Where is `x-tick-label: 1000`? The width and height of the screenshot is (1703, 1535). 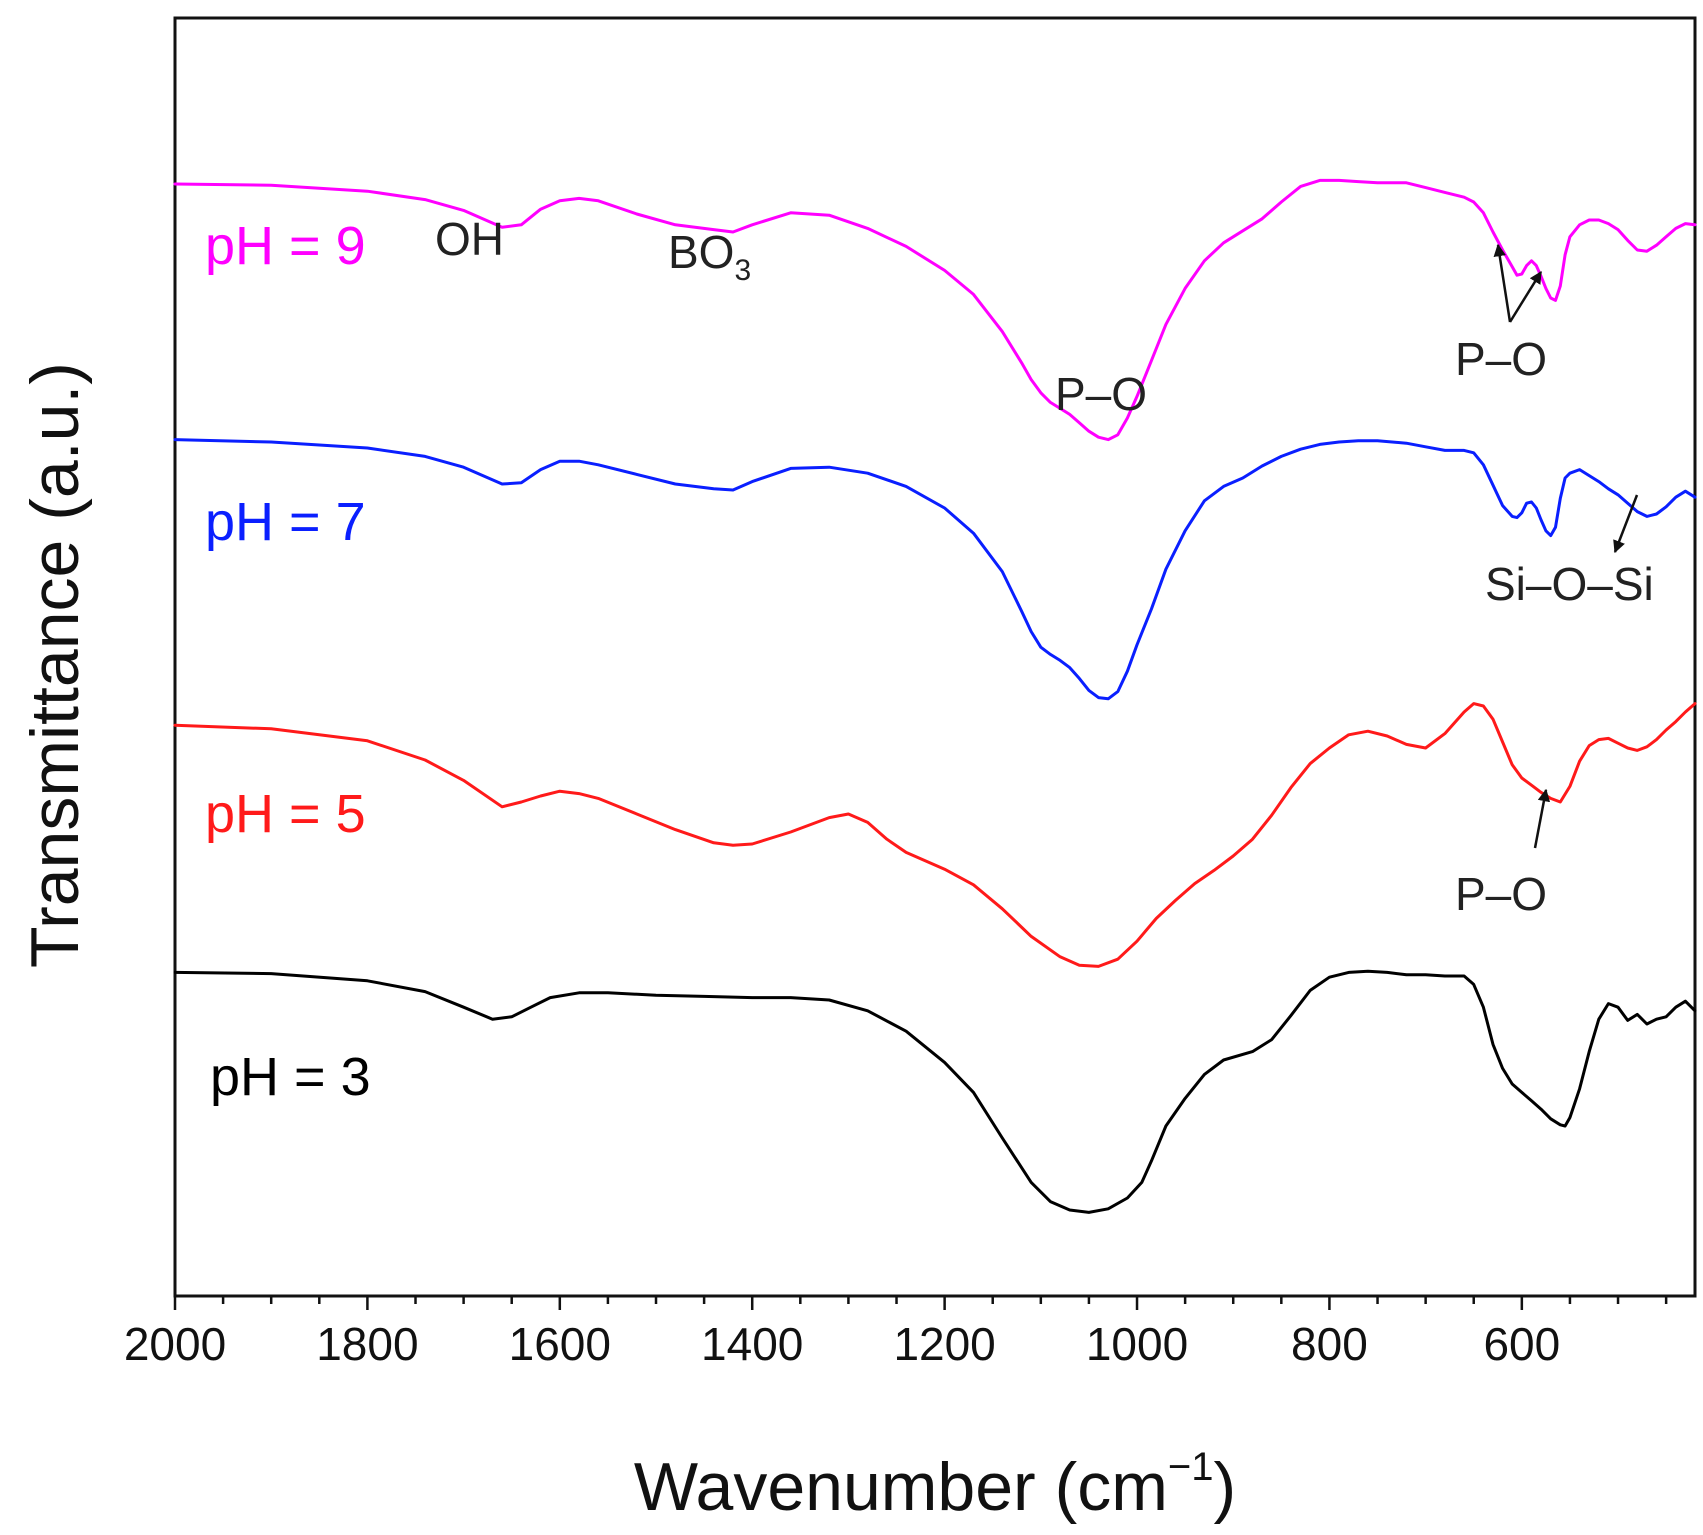
x-tick-label: 1000 is located at coordinates (1137, 1344).